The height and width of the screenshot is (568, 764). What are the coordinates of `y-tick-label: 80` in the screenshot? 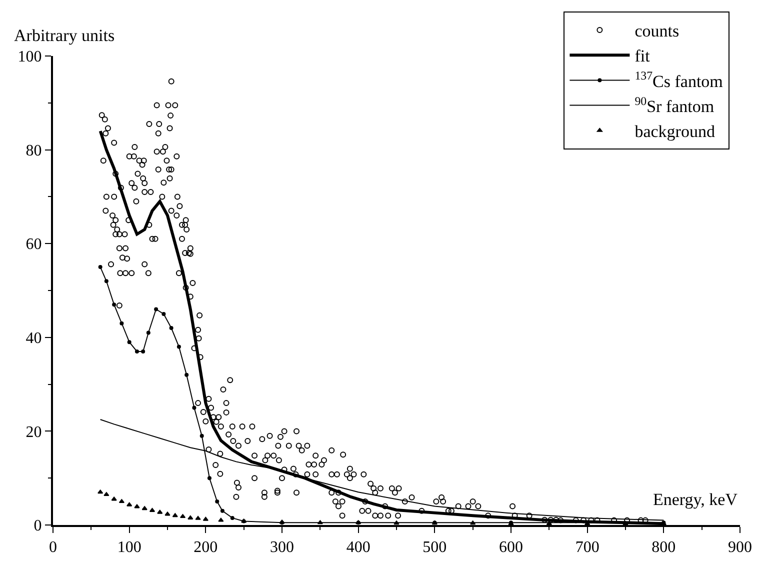 It's located at (34, 151).